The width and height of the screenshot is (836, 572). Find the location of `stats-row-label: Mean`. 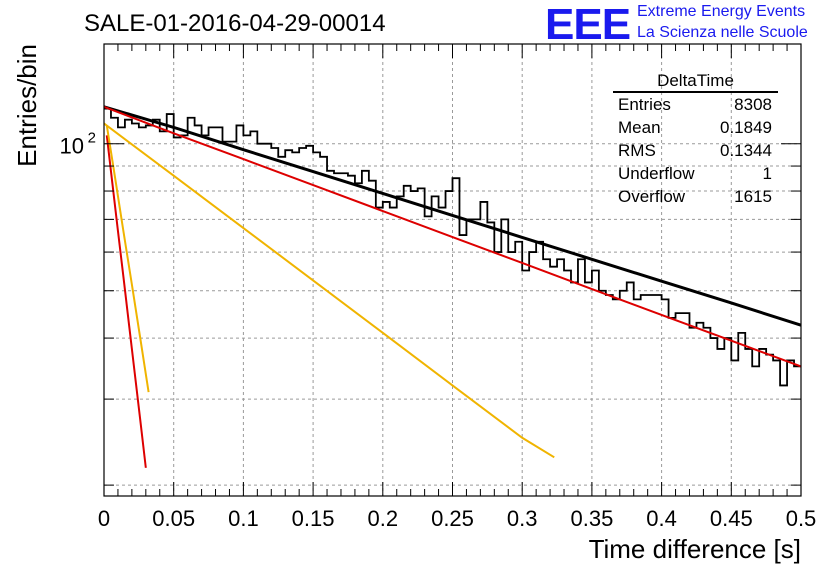

stats-row-label: Mean is located at coordinates (639, 127).